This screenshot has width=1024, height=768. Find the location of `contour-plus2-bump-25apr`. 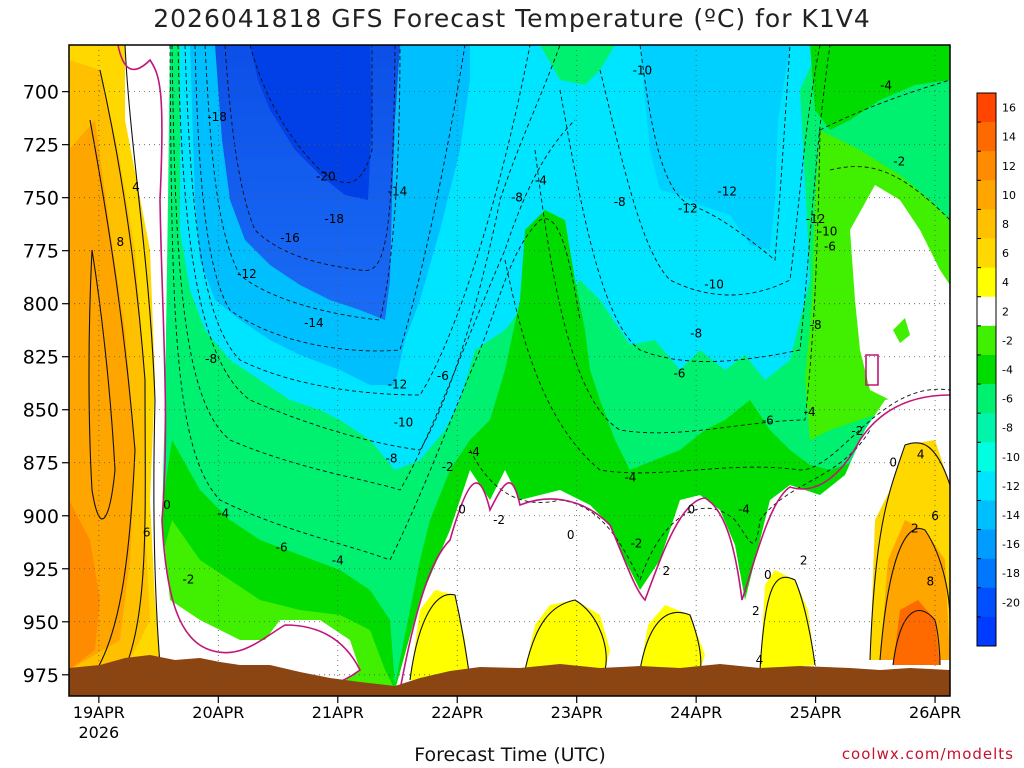

contour-plus2-bump-25apr is located at coordinates (787, 623).